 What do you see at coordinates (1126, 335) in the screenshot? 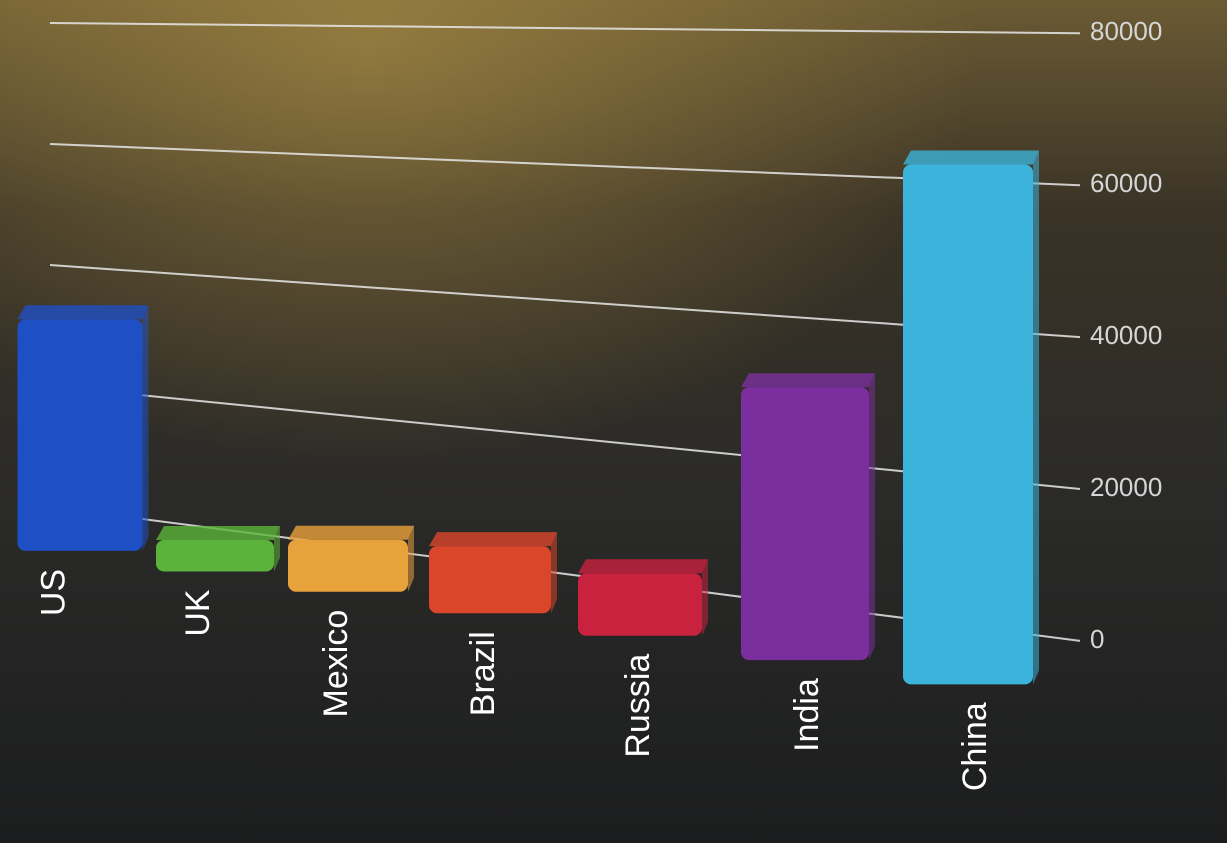
I see `y-tick-label: 40000` at bounding box center [1126, 335].